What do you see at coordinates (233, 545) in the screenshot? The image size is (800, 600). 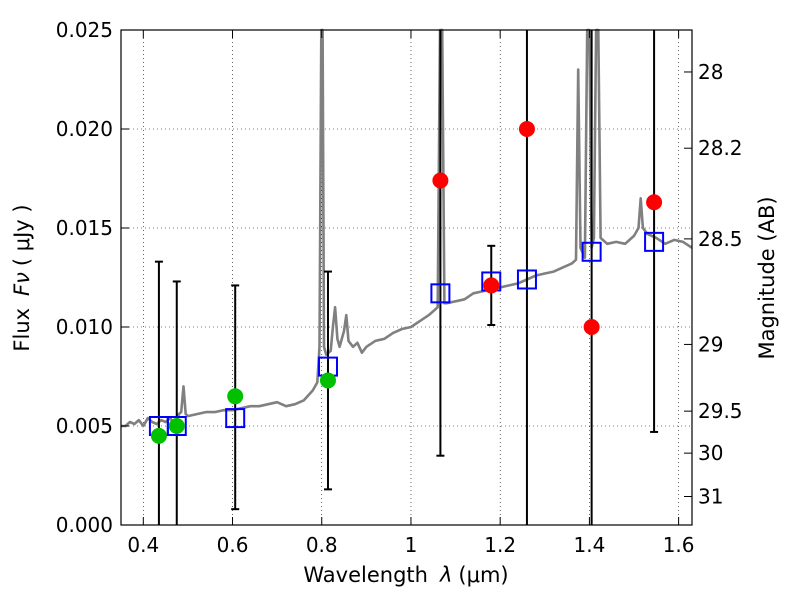 I see `x-tick-label: 0.6` at bounding box center [233, 545].